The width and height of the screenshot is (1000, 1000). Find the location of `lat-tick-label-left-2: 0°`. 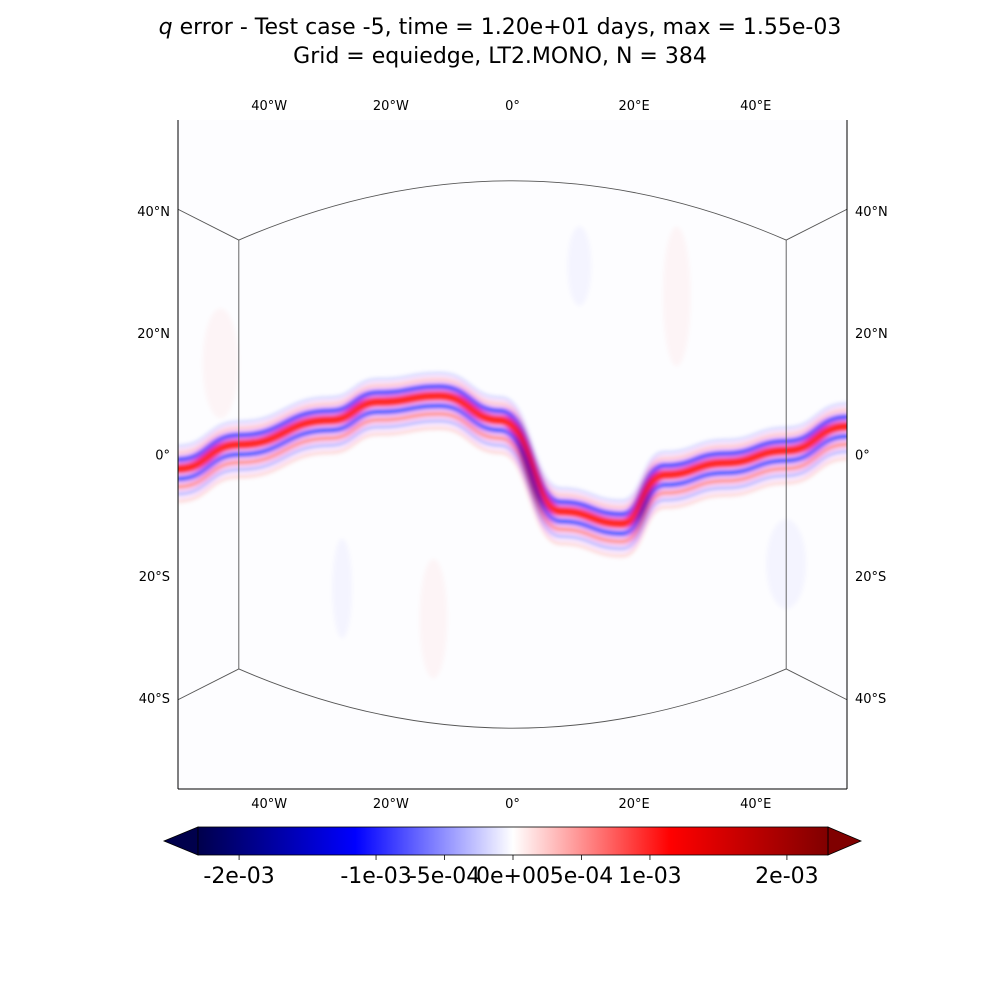

lat-tick-label-left-2: 0° is located at coordinates (162, 456).